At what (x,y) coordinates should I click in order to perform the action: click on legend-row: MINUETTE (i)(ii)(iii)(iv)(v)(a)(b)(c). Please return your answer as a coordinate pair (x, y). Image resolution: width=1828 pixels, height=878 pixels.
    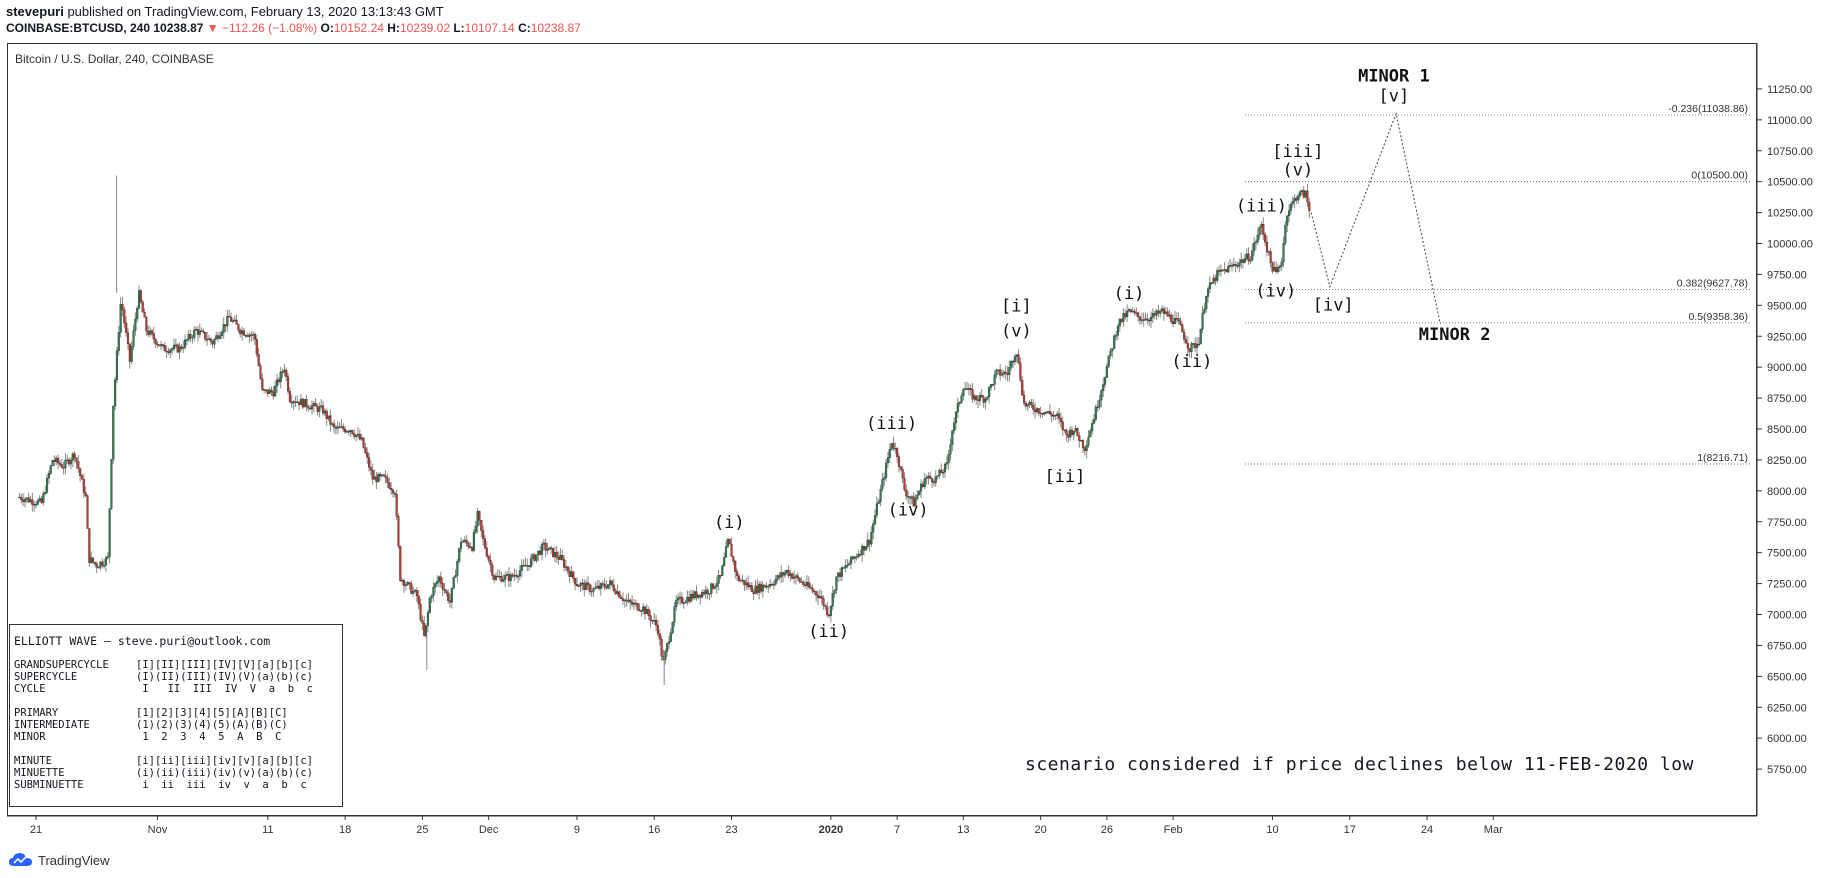
    Looking at the image, I should click on (178, 773).